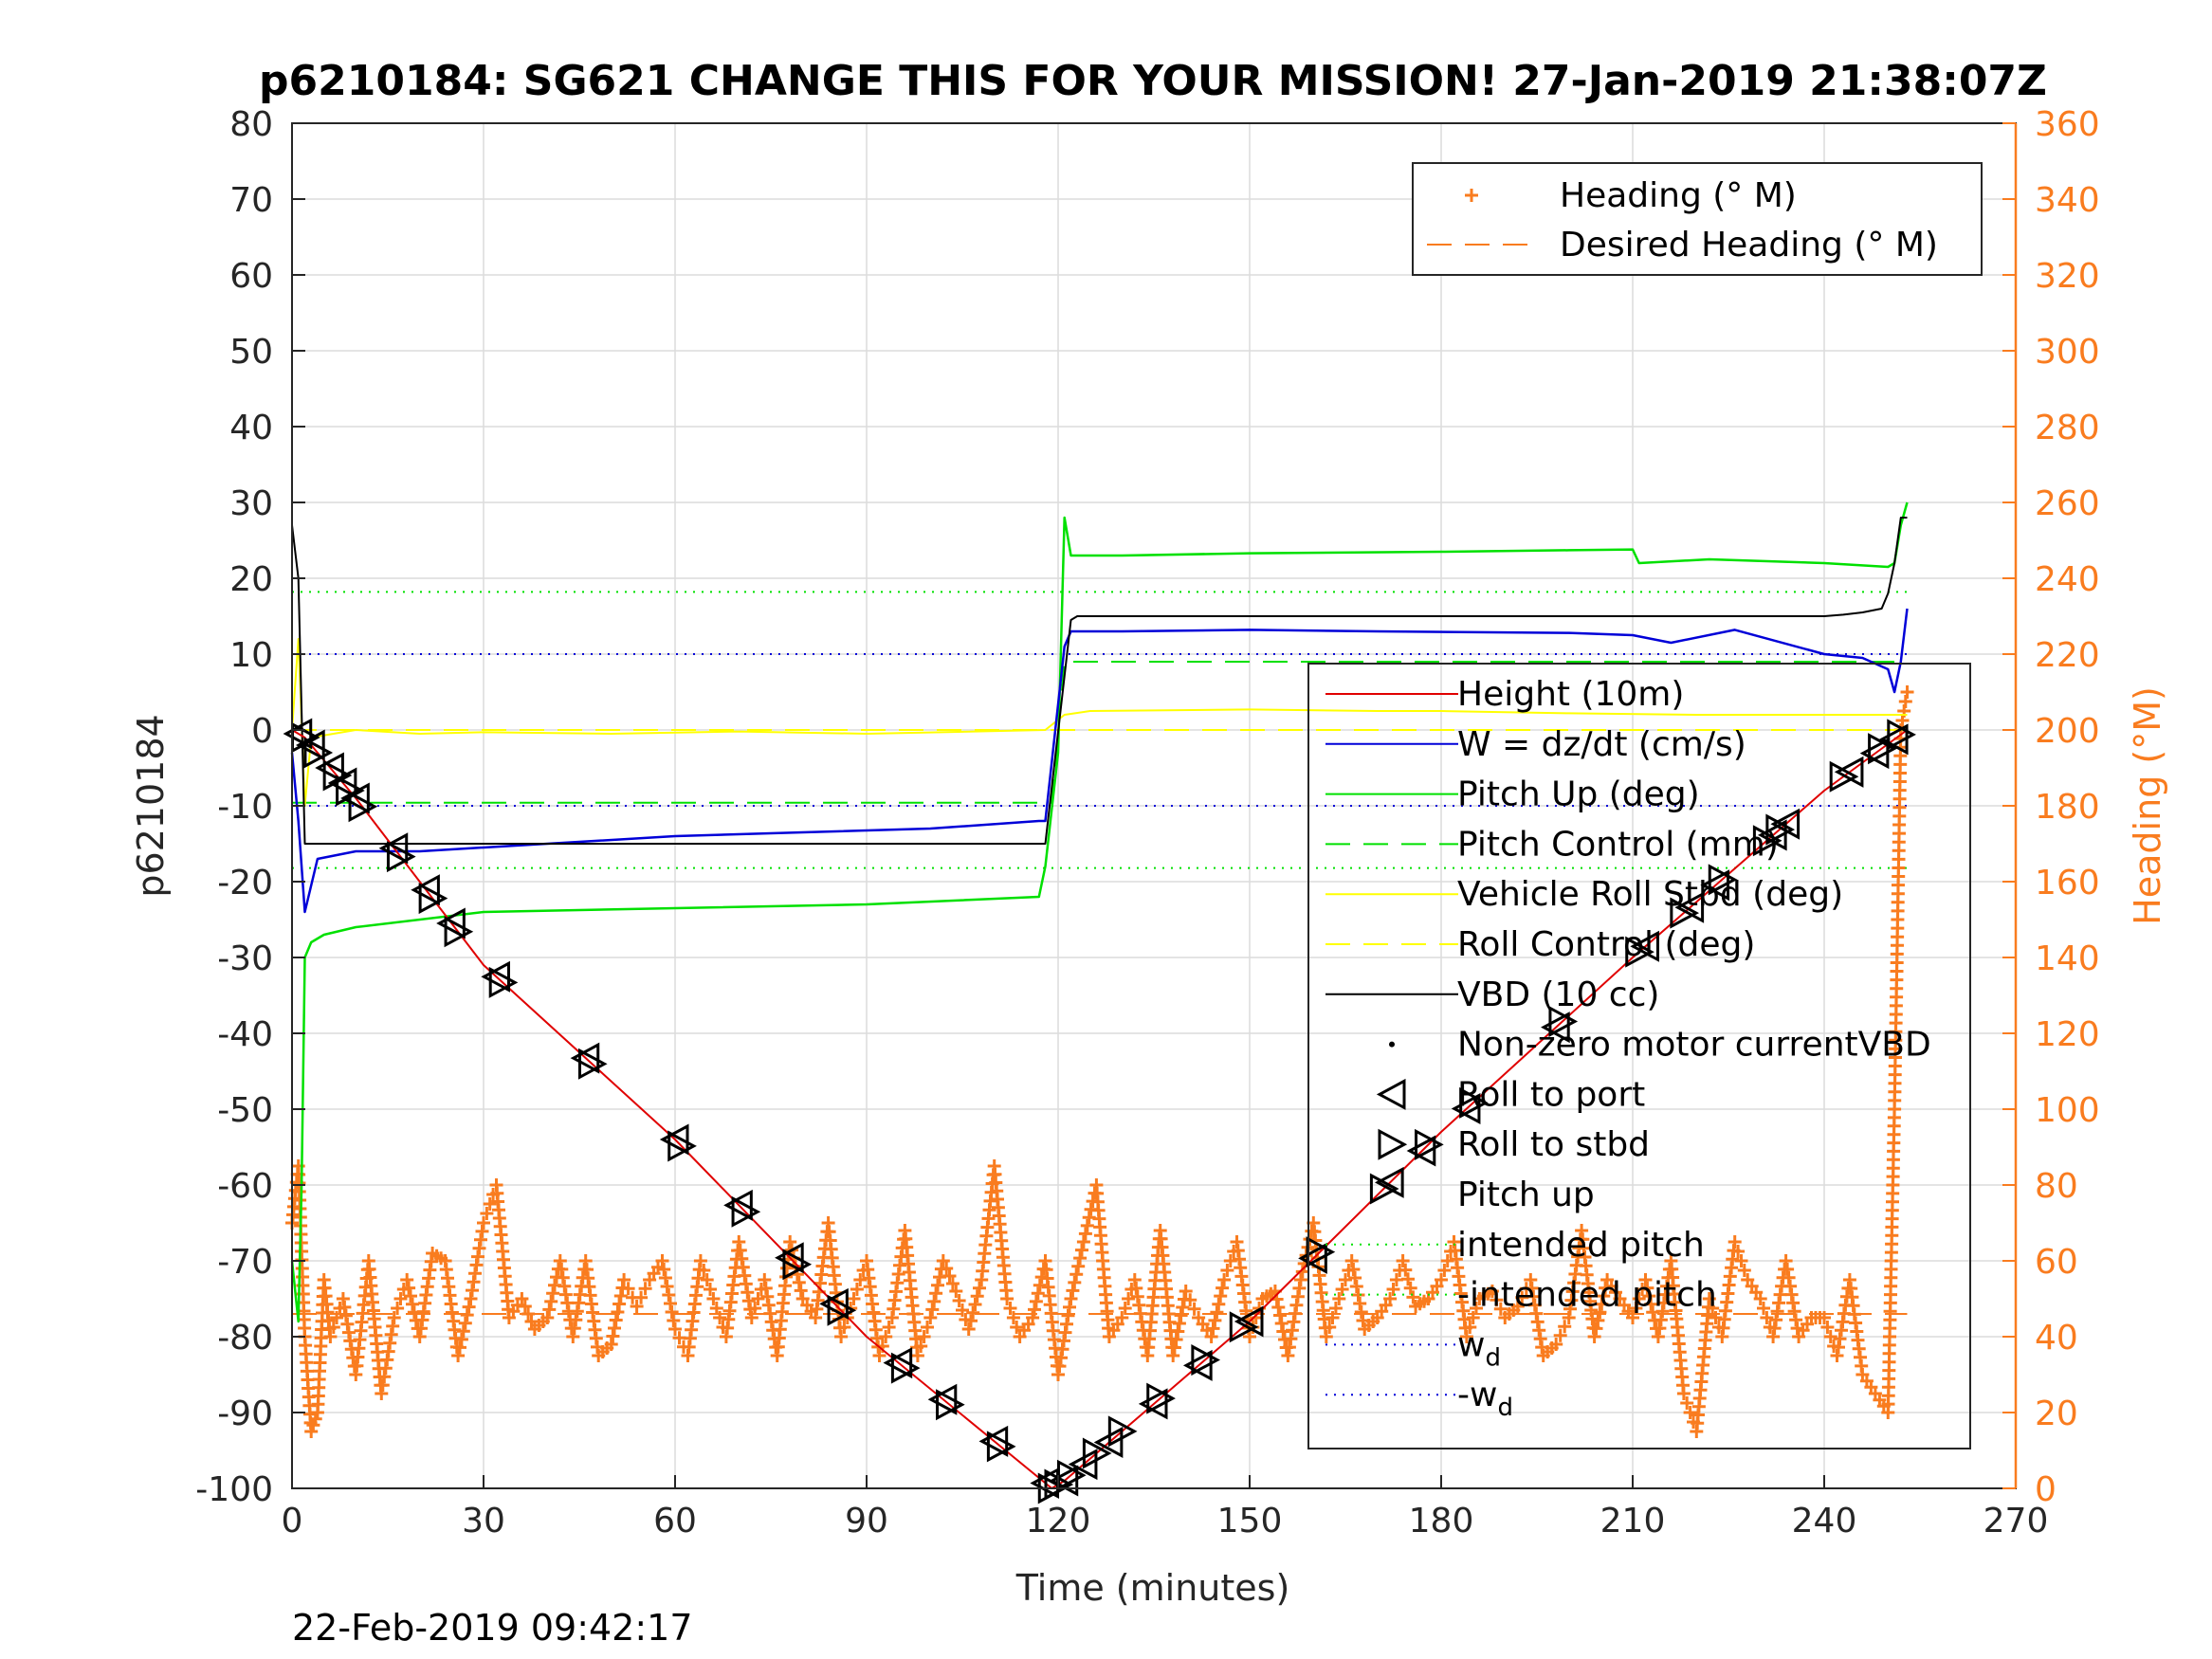 This screenshot has width=2212, height=1659. What do you see at coordinates (2067, 731) in the screenshot?
I see `y2-tick-label: 200` at bounding box center [2067, 731].